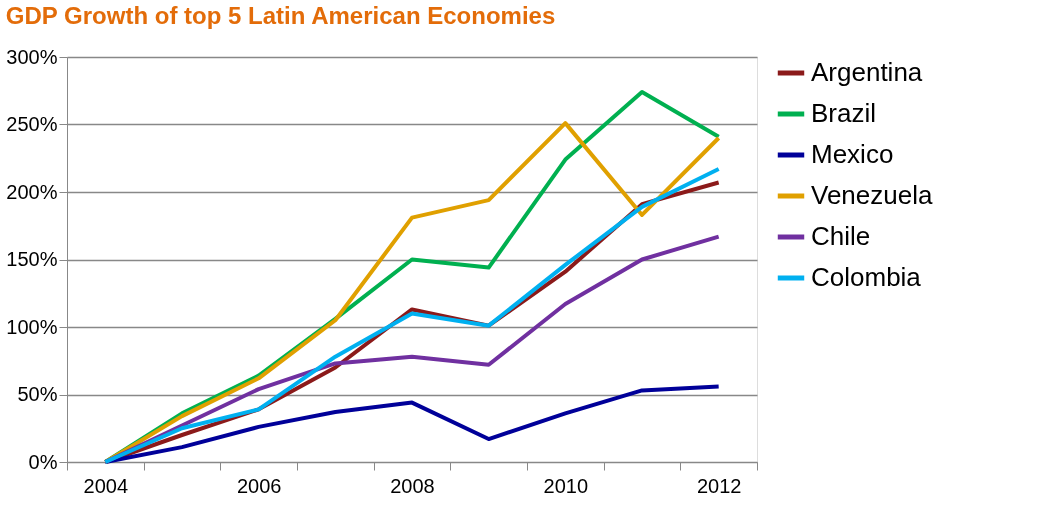 Image resolution: width=1043 pixels, height=522 pixels. I want to click on legend-label: Venezuela, so click(872, 195).